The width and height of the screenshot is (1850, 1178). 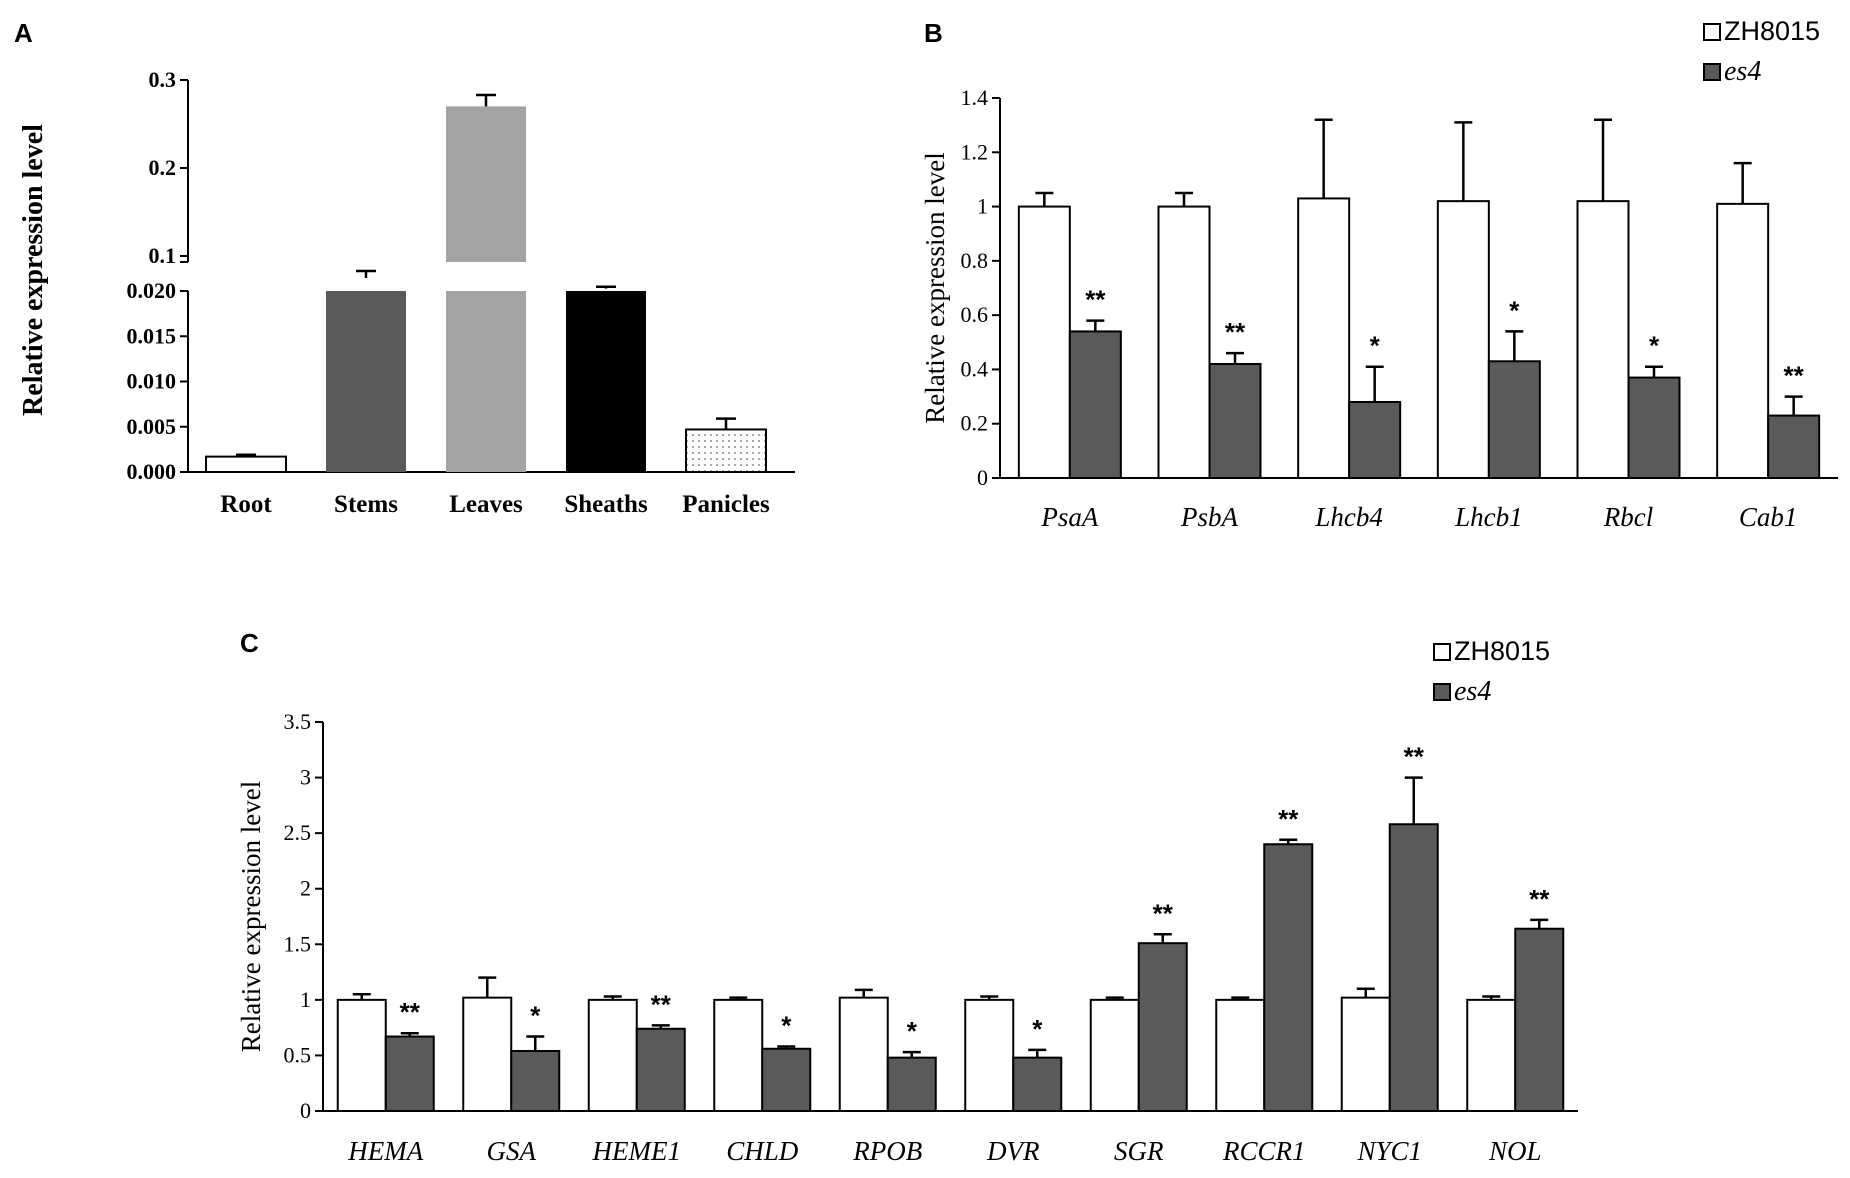 I want to click on significance-heme1: **, so click(x=661, y=1004).